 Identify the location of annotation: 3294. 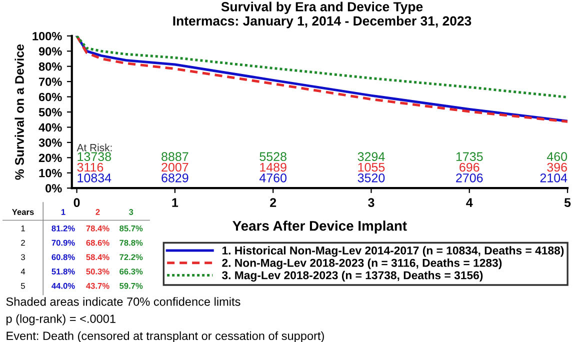
(371, 157).